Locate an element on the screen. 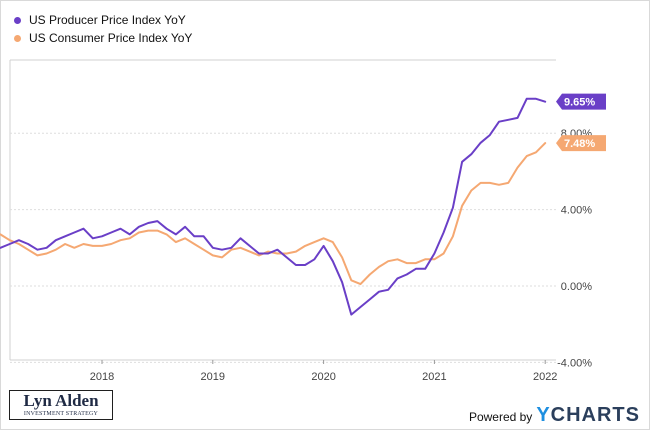 The image size is (650, 430). x-axis-ticks: 2018 2019 2020 2021 2022 is located at coordinates (323, 371).